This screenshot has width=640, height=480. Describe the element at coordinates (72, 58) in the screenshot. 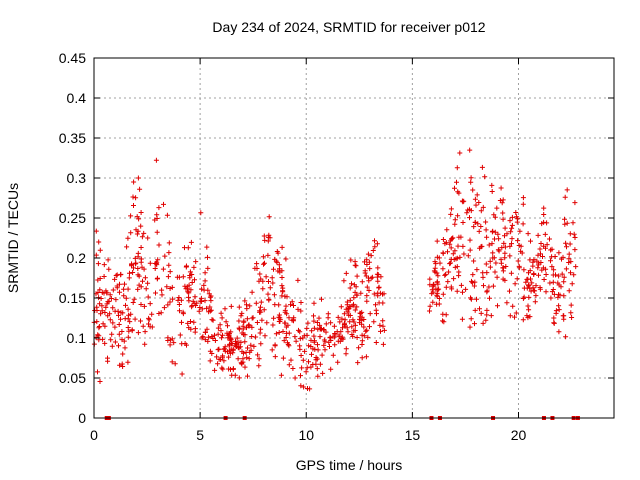

I see `y-tick-label: 0.45` at that location.